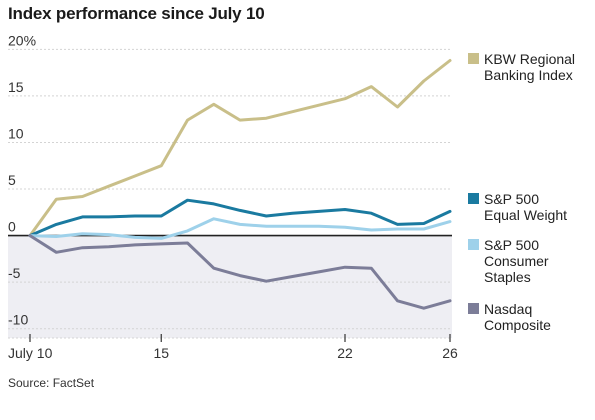 The image size is (595, 420). Describe the element at coordinates (528, 75) in the screenshot. I see `legend-label: Banking Index` at that location.